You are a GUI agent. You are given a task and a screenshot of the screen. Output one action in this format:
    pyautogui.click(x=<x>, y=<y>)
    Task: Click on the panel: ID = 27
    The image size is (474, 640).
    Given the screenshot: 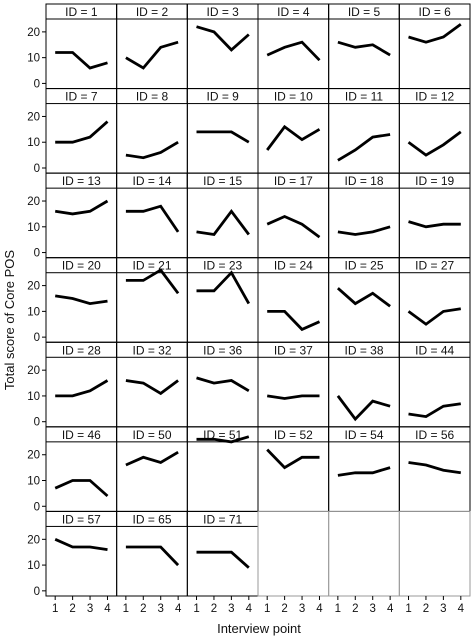 What is the action you would take?
    pyautogui.click(x=434, y=300)
    